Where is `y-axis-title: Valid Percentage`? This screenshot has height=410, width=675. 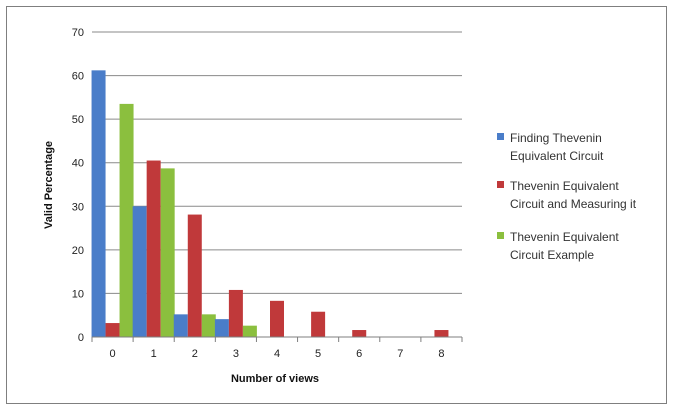 y-axis-title: Valid Percentage is located at coordinates (49, 185).